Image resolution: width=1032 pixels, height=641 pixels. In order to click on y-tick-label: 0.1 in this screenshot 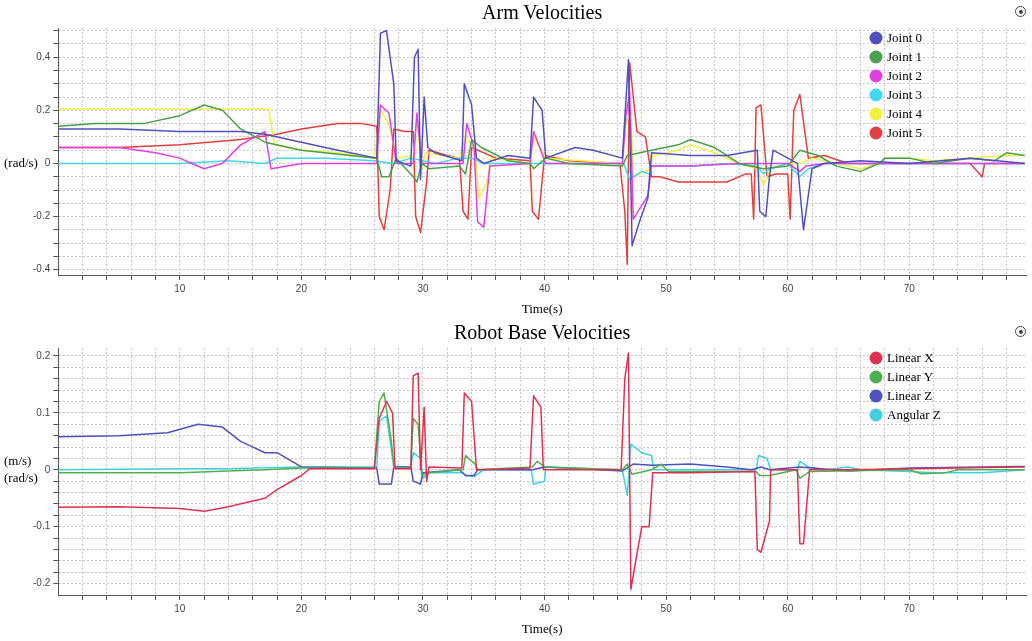, I will do `click(43, 412)`.